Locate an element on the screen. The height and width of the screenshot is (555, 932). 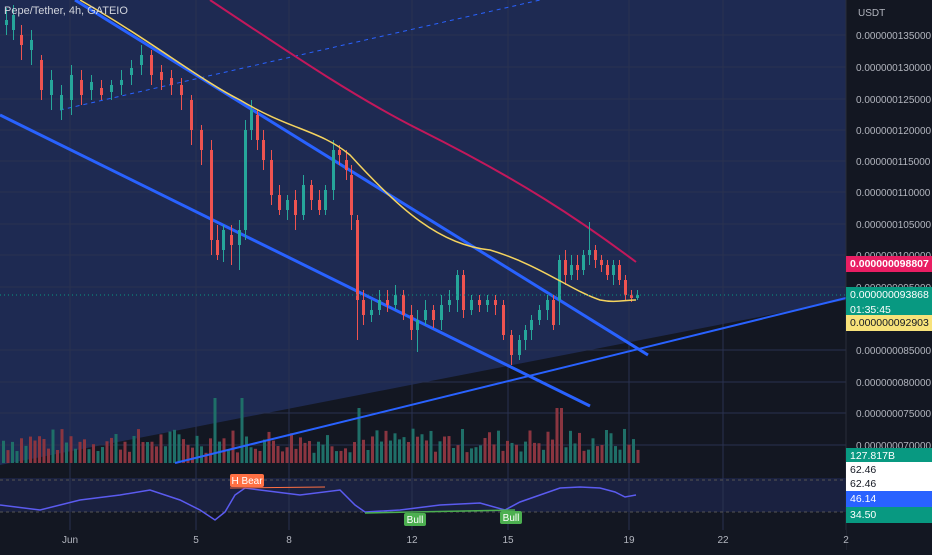
bull-label-2-bg is located at coordinates (511, 517).